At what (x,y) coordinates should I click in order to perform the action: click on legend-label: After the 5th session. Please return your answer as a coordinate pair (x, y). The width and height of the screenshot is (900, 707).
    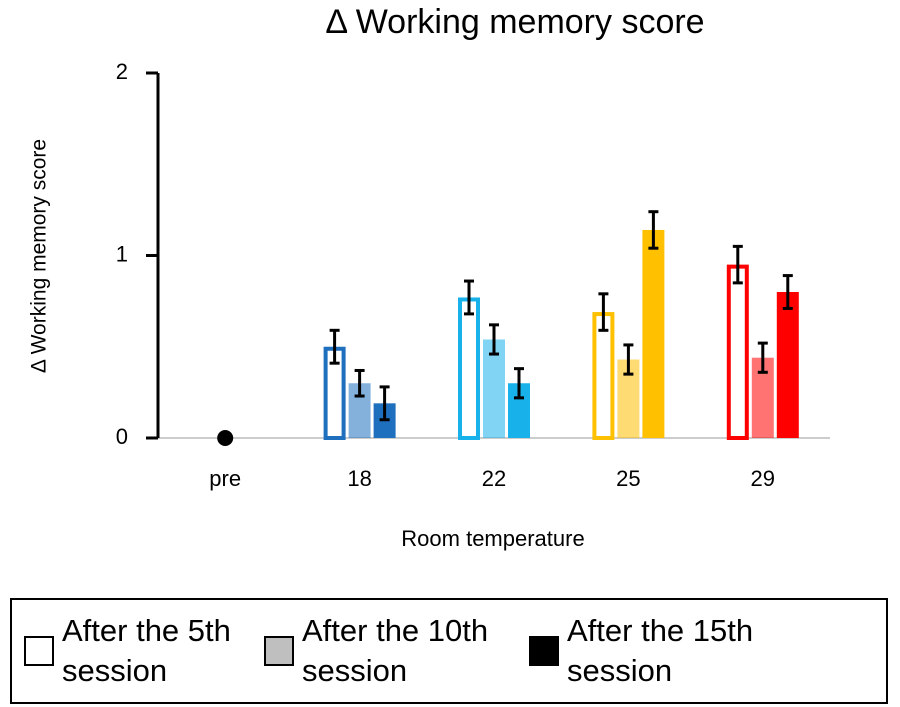
    Looking at the image, I should click on (146, 650).